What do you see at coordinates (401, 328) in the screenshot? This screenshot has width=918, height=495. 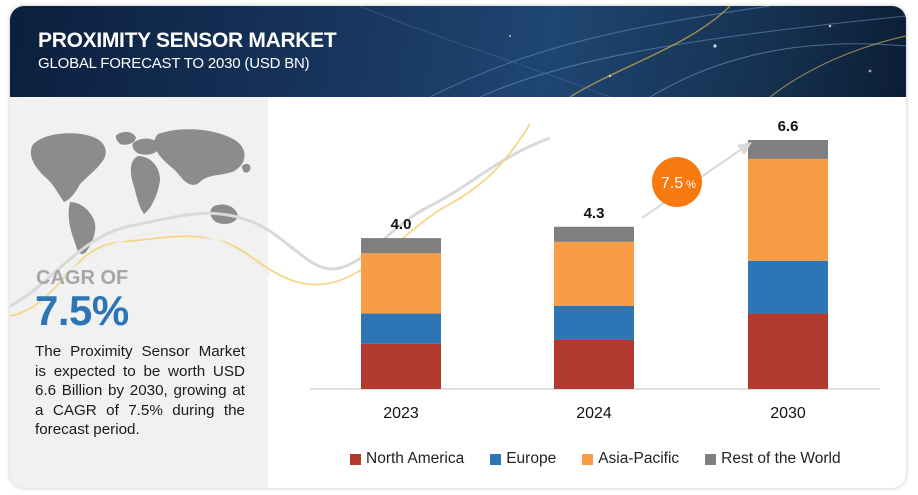 I see `bar-segment-europe-2023` at bounding box center [401, 328].